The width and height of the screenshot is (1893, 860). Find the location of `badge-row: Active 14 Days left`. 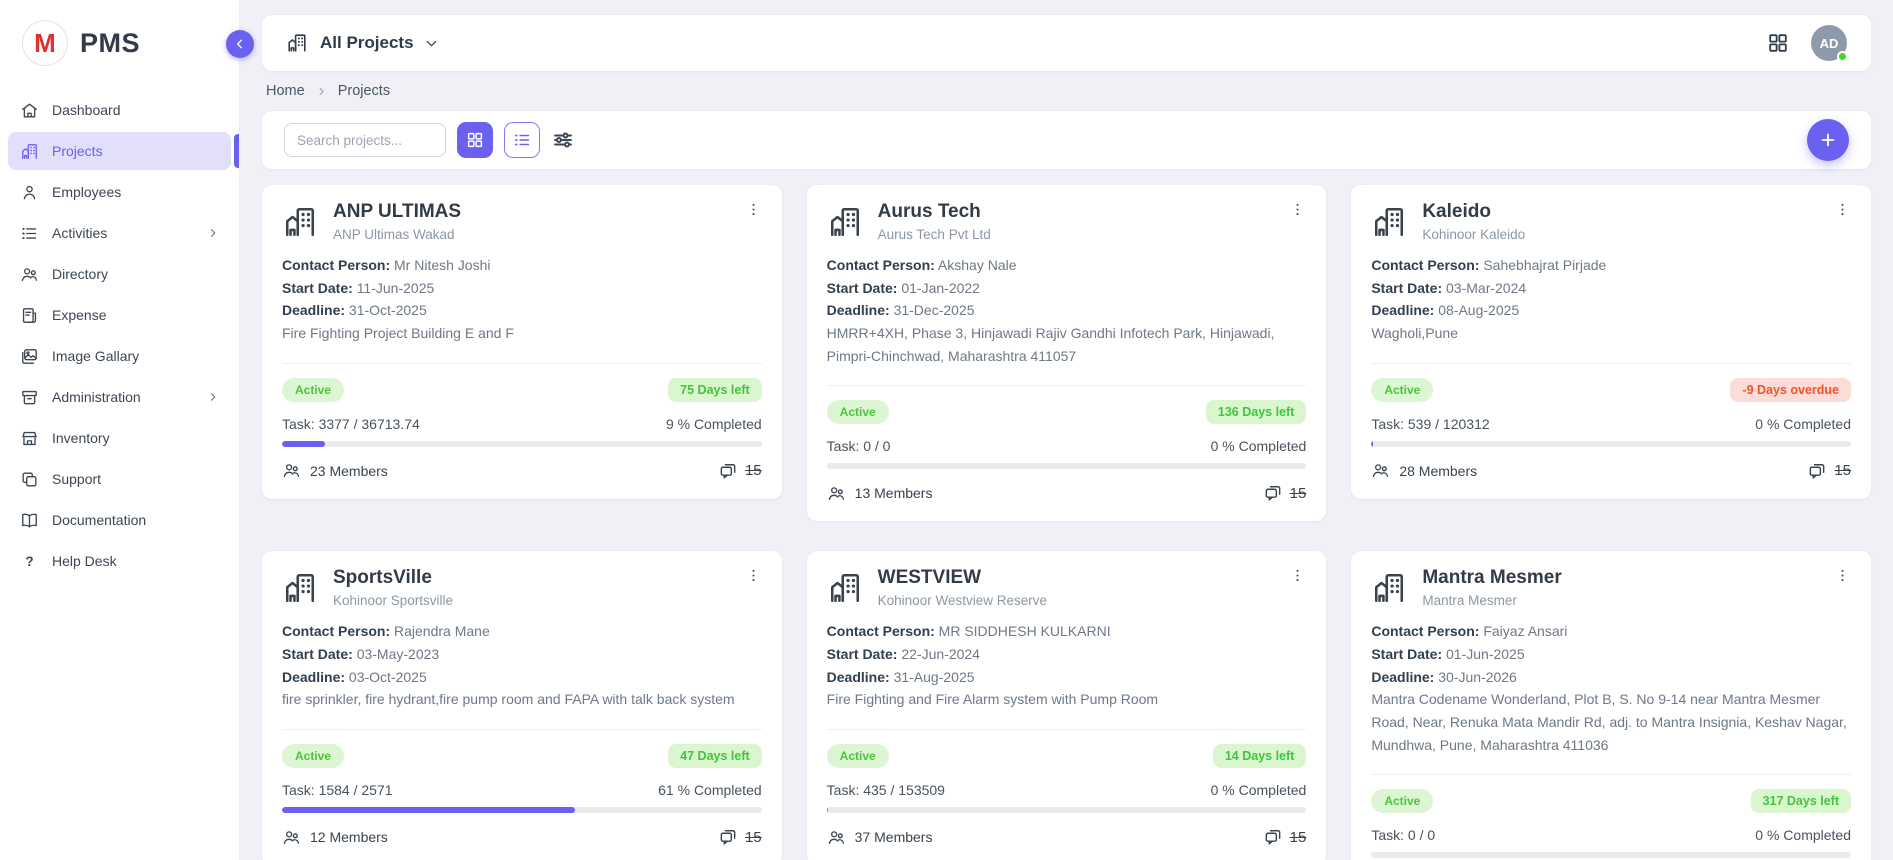

badge-row: Active 14 Days left is located at coordinates (1066, 756).